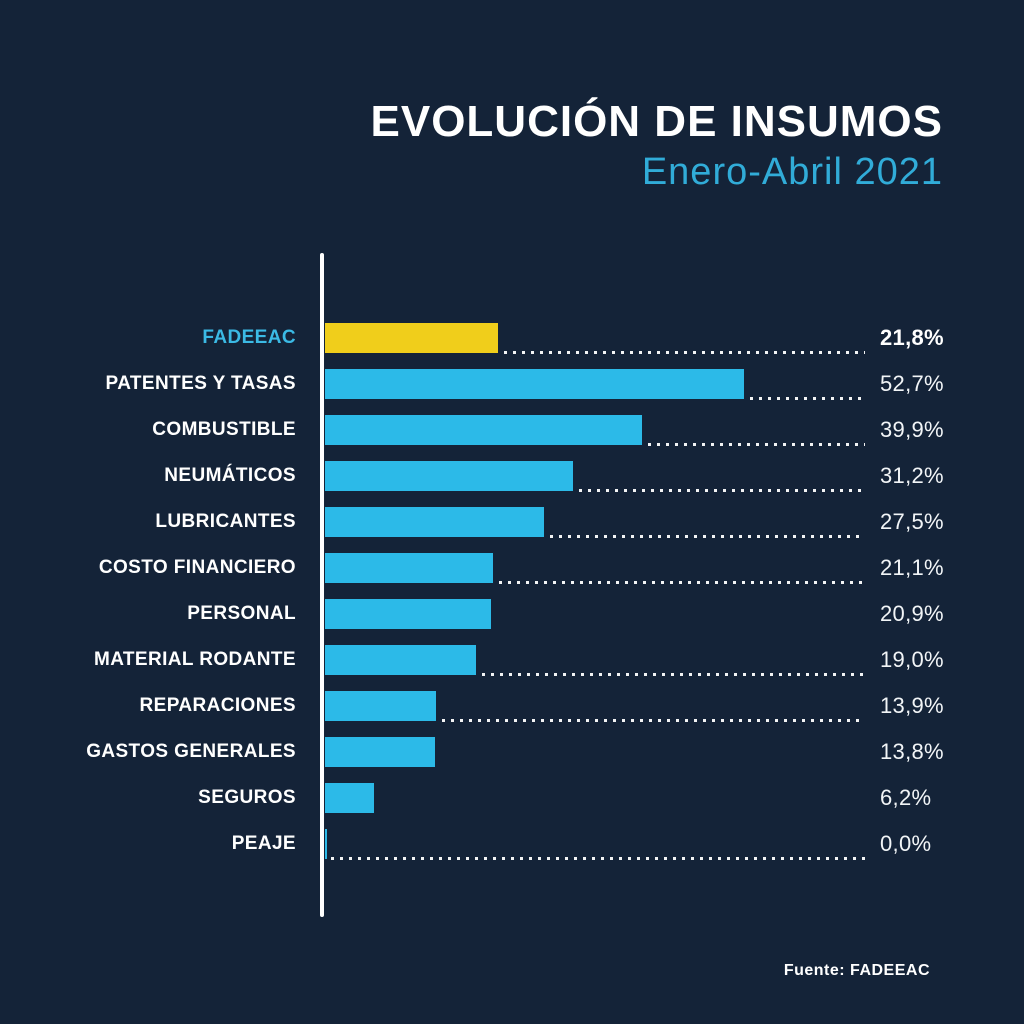 The image size is (1024, 1024). I want to click on category-label: PATENTES Y TASAS, so click(200, 383).